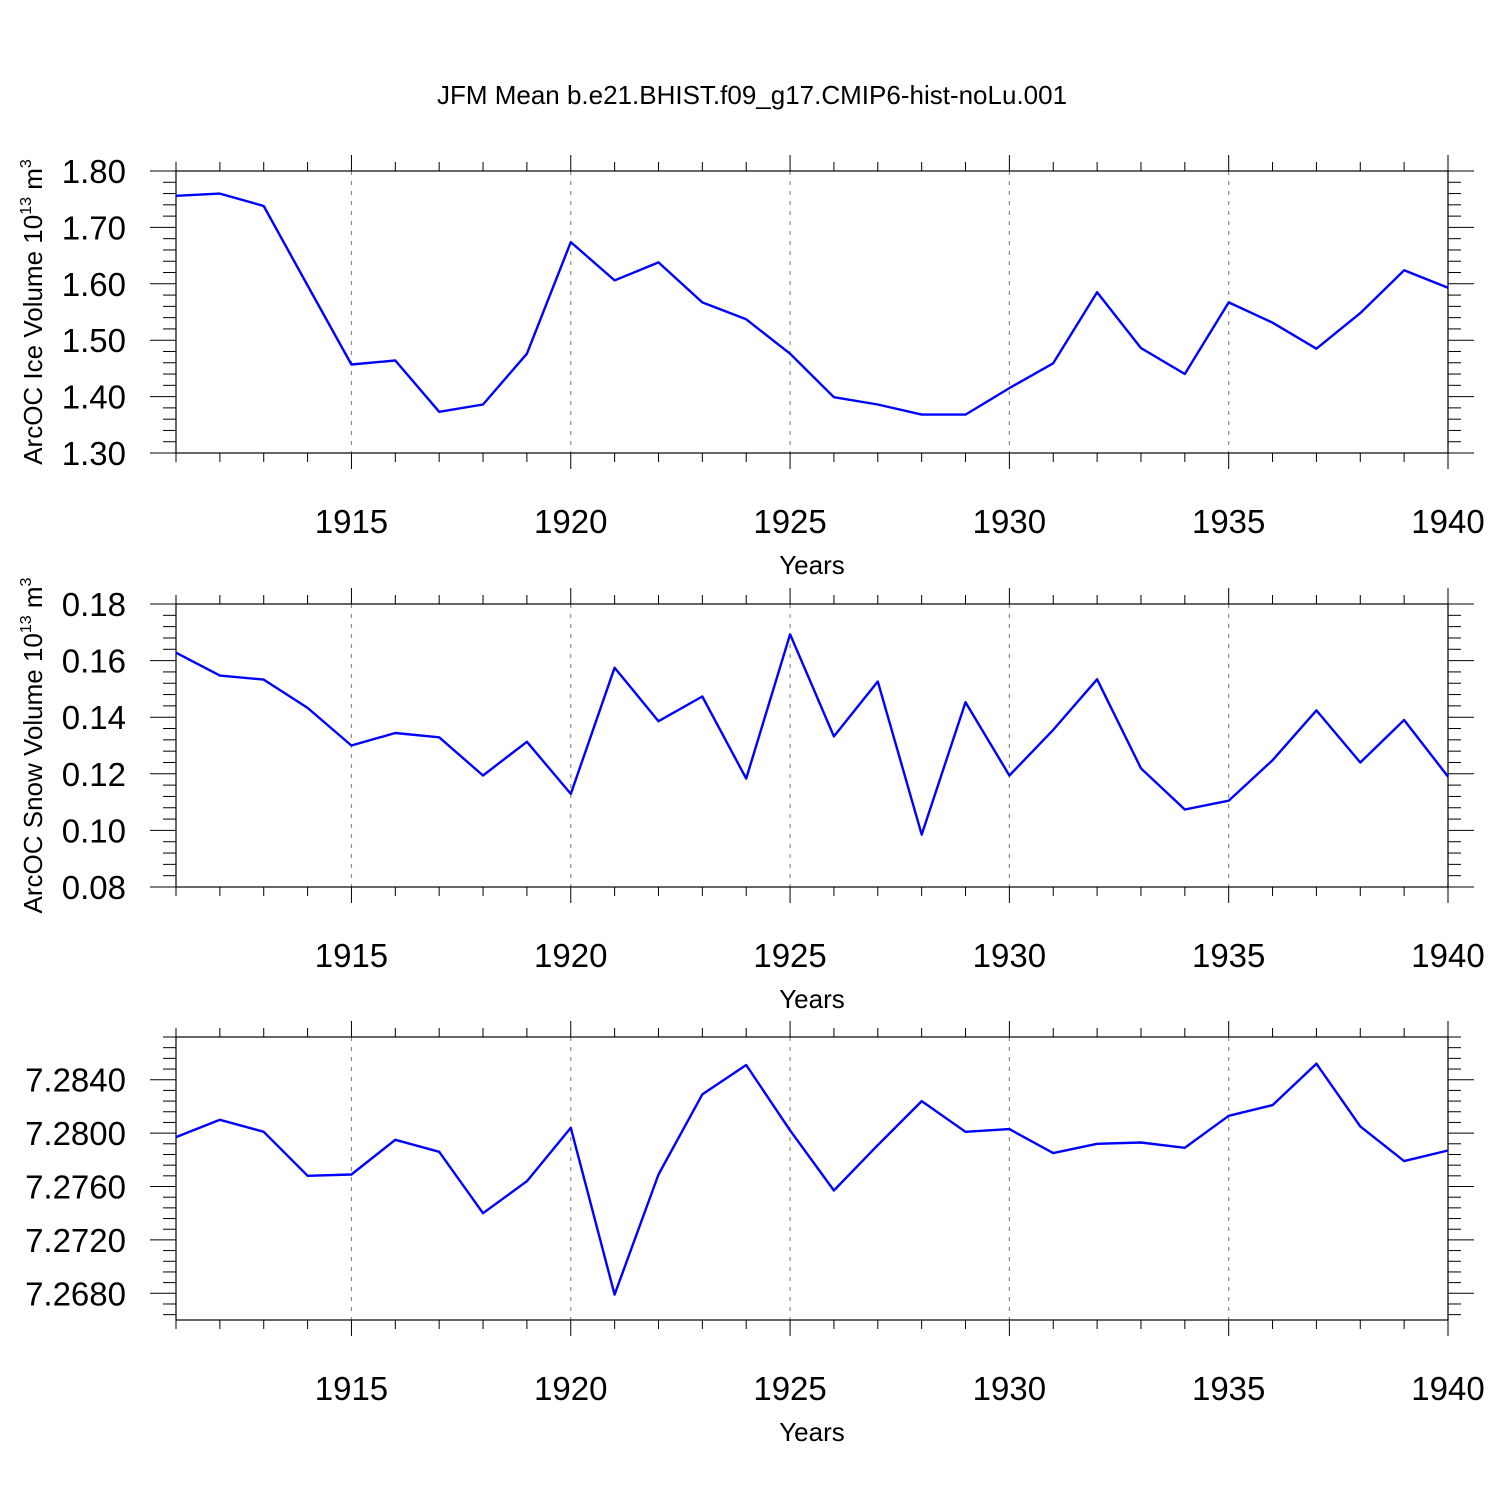 The image size is (1500, 1500). I want to click on y-tick-label: 0.10, so click(94, 830).